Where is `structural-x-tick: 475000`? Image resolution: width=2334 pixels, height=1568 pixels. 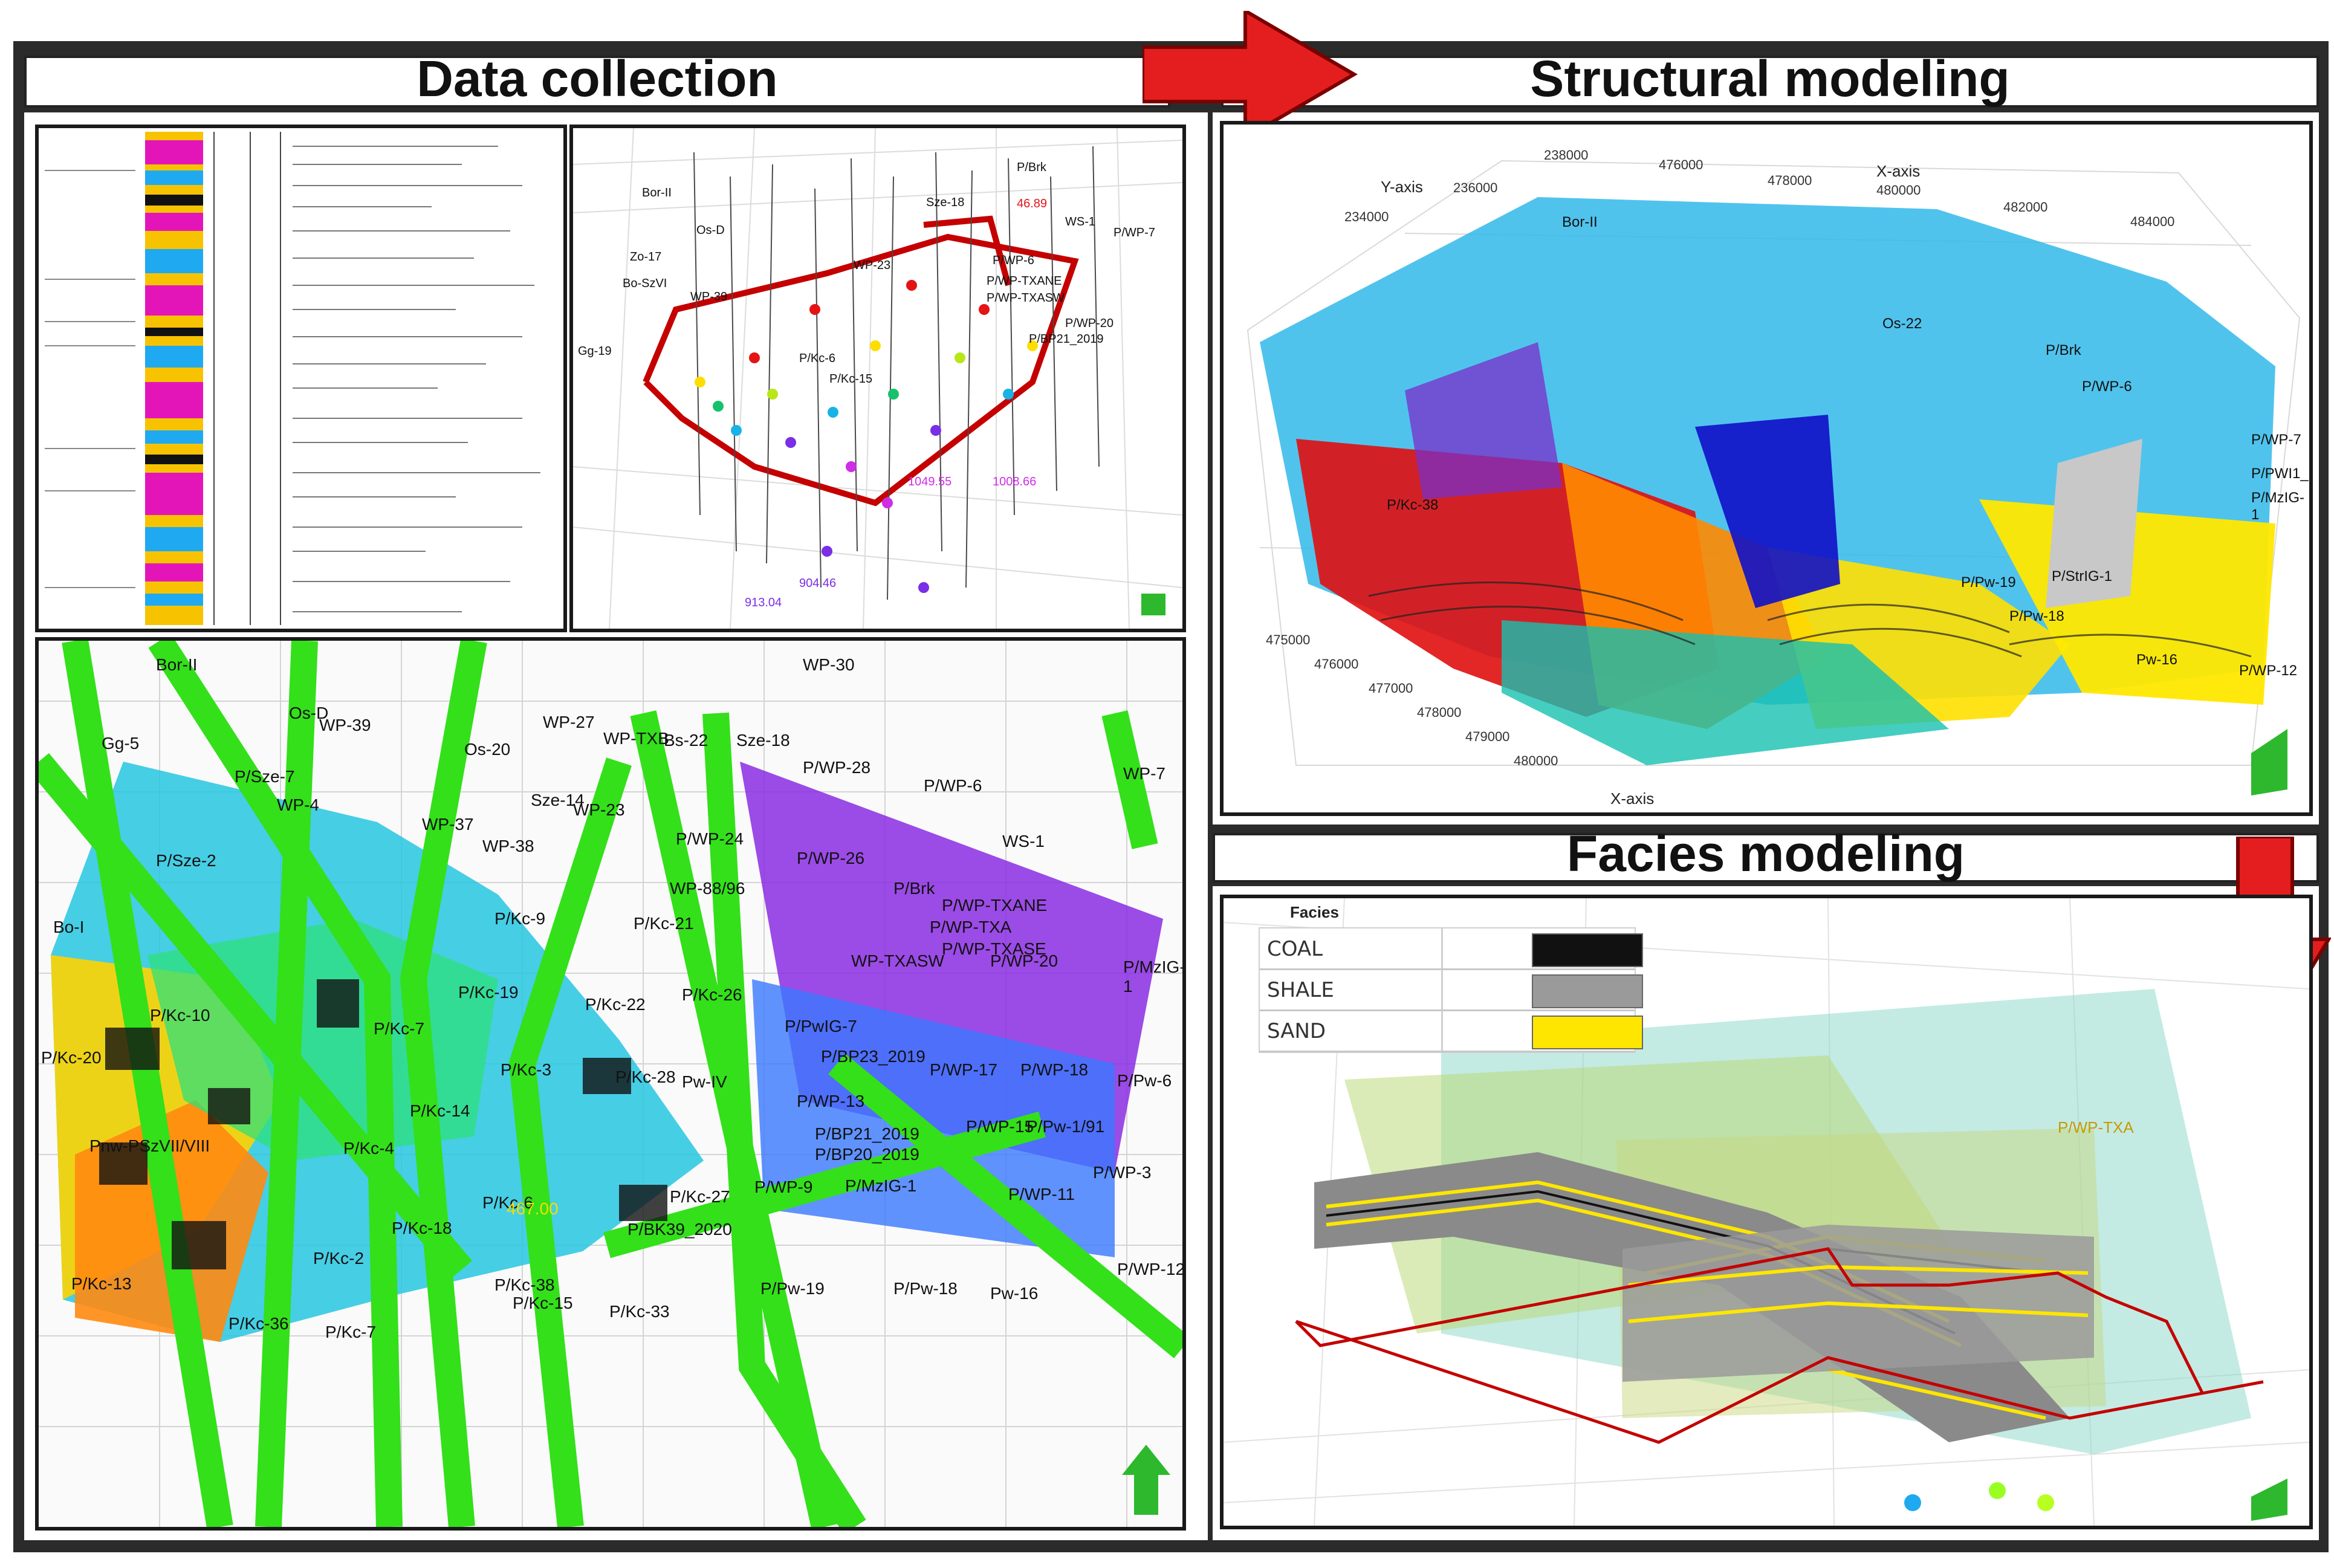
structural-x-tick: 475000 is located at coordinates (1289, 639).